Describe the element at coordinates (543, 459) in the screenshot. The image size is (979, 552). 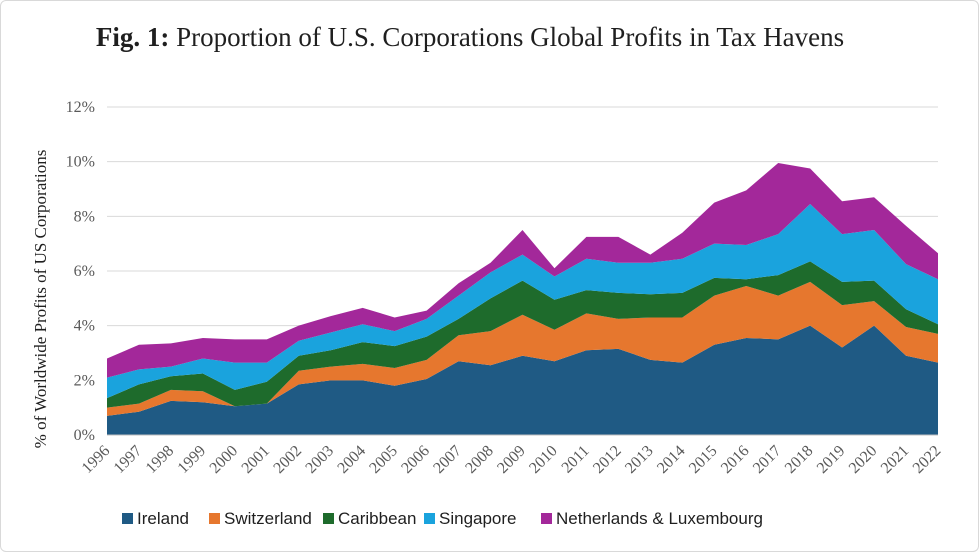
I see `x-tick-label: 2010` at that location.